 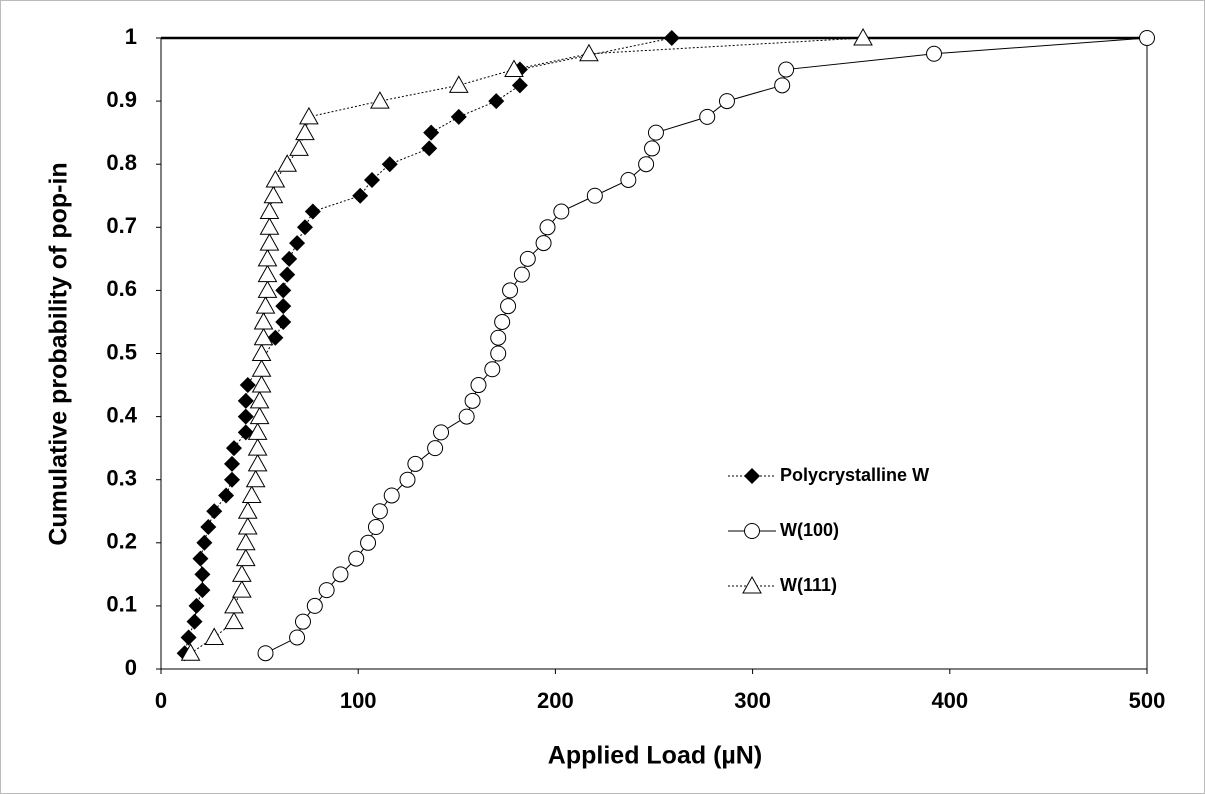 What do you see at coordinates (59, 353) in the screenshot?
I see `y-axis-title: Cumulative probability of pop-in` at bounding box center [59, 353].